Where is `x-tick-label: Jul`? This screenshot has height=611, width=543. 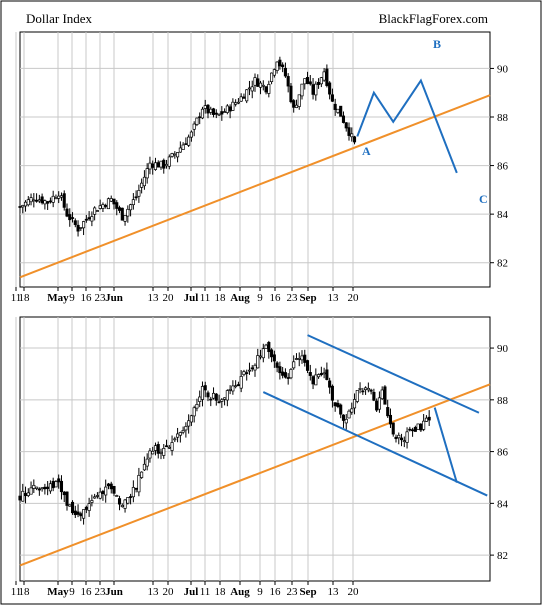
x-tick-label: Jul is located at coordinates (191, 592).